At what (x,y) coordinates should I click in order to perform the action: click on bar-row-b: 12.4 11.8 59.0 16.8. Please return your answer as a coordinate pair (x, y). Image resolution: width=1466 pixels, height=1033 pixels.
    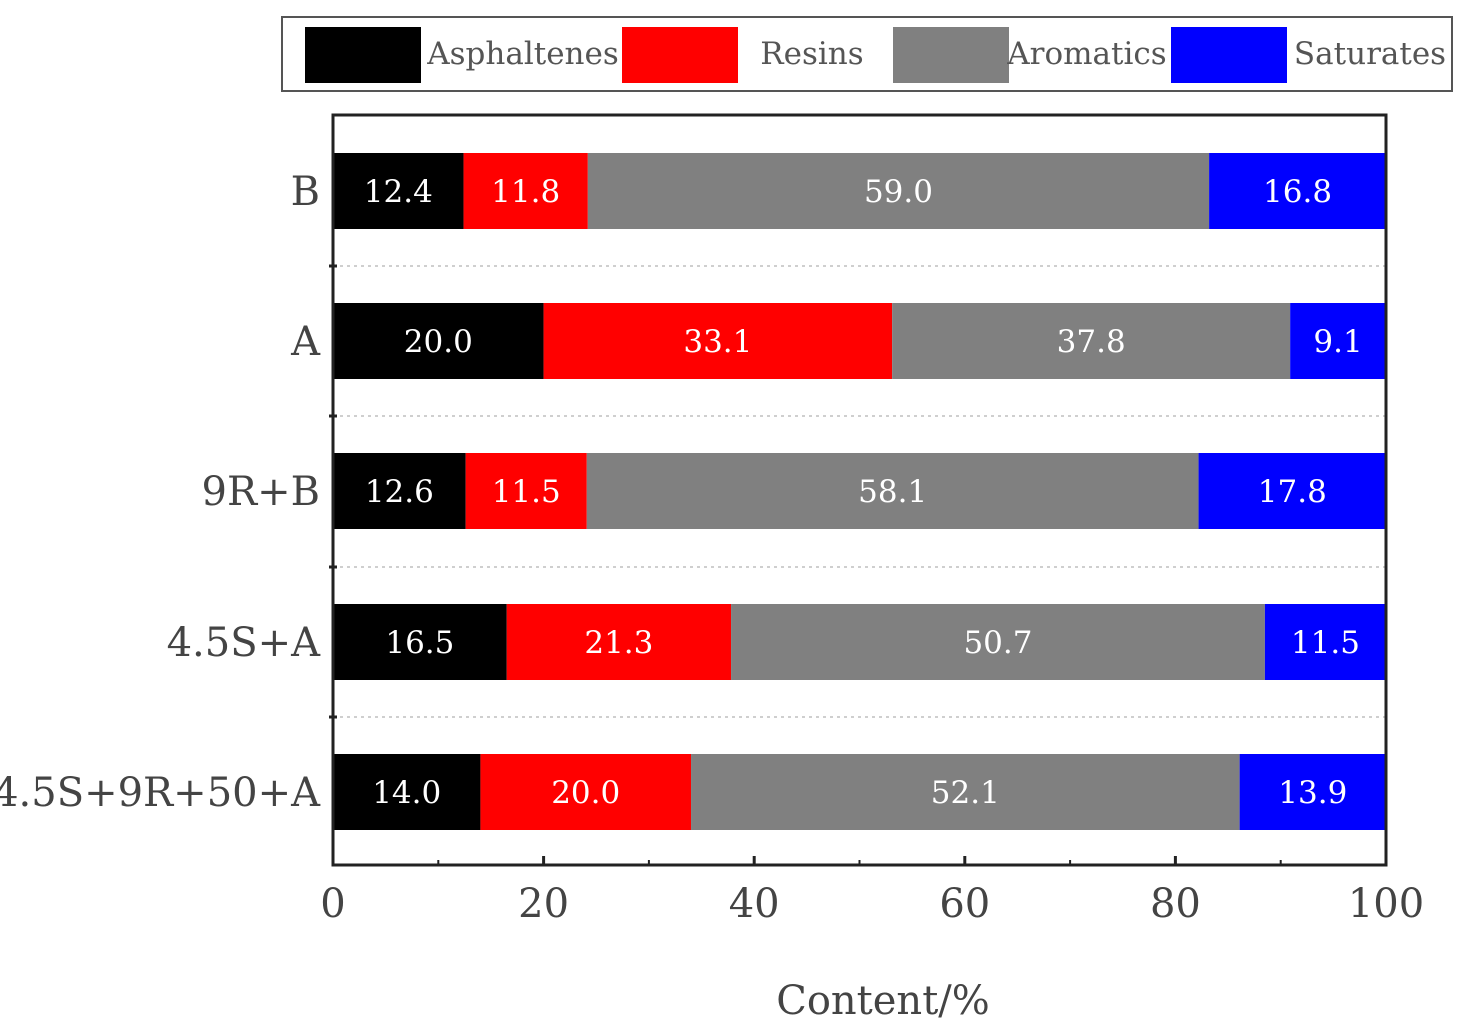
    Looking at the image, I should click on (859, 191).